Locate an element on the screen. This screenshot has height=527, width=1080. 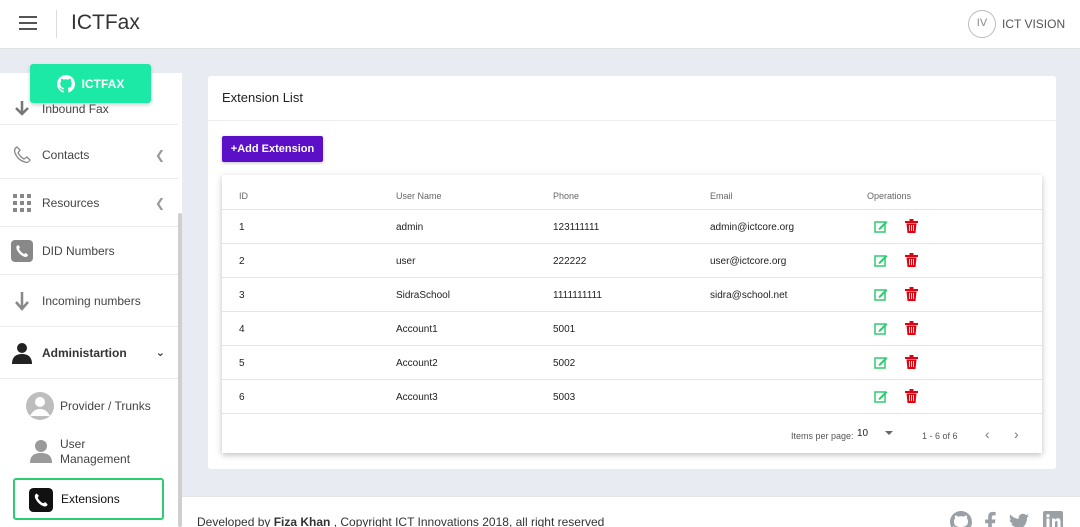
sidebar-subitem-extensions: Extensions is located at coordinates (88, 499).